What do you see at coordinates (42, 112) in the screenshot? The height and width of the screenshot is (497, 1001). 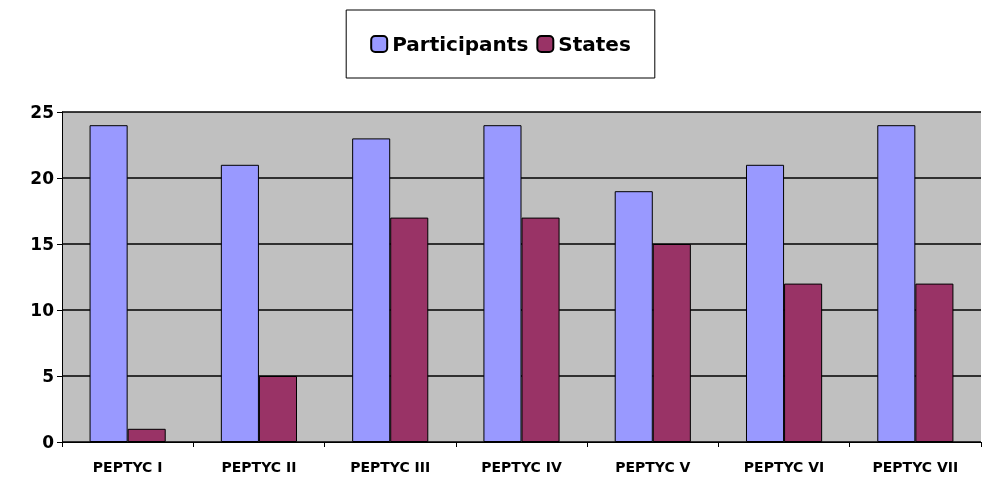 I see `y-tick-label: 25` at bounding box center [42, 112].